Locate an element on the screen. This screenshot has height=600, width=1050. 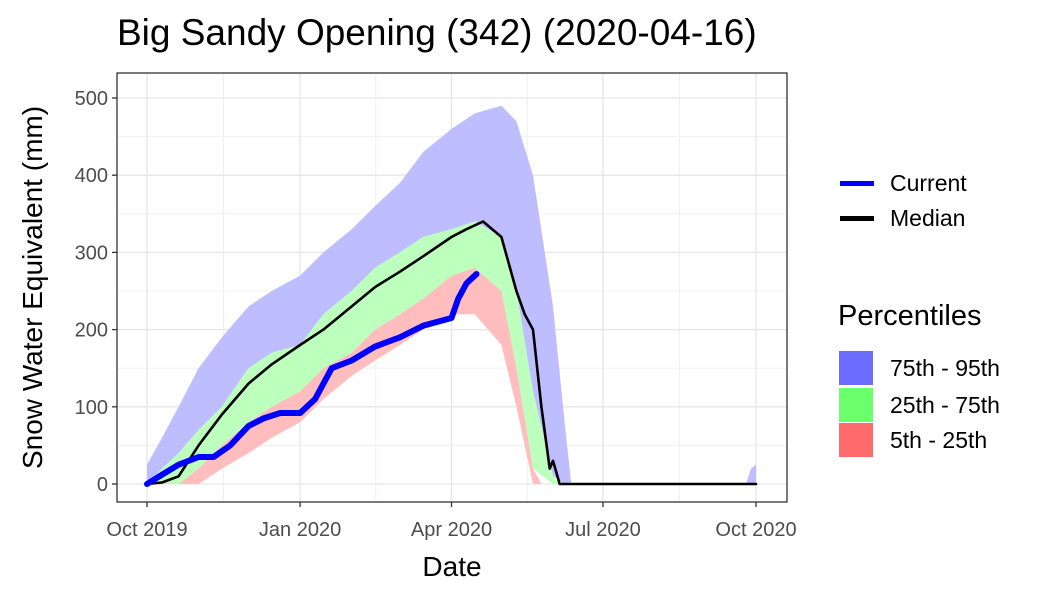
legend-label-median: Median is located at coordinates (928, 217).